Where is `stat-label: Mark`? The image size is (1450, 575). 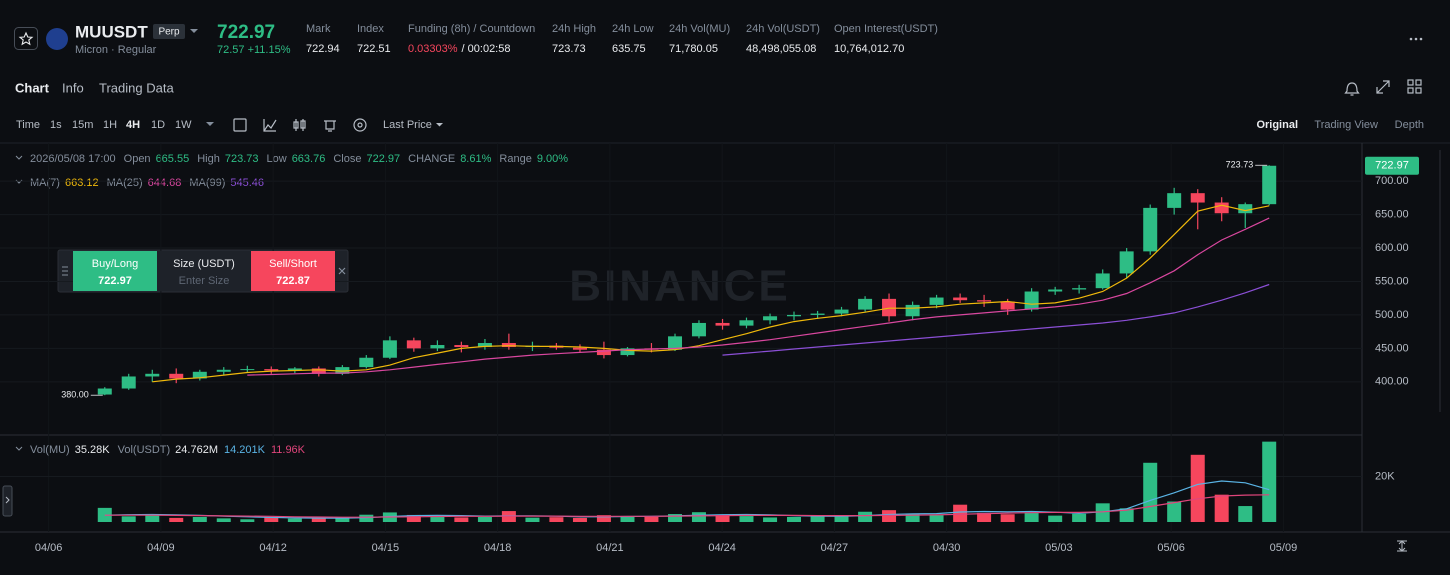
stat-label: Mark is located at coordinates (318, 29).